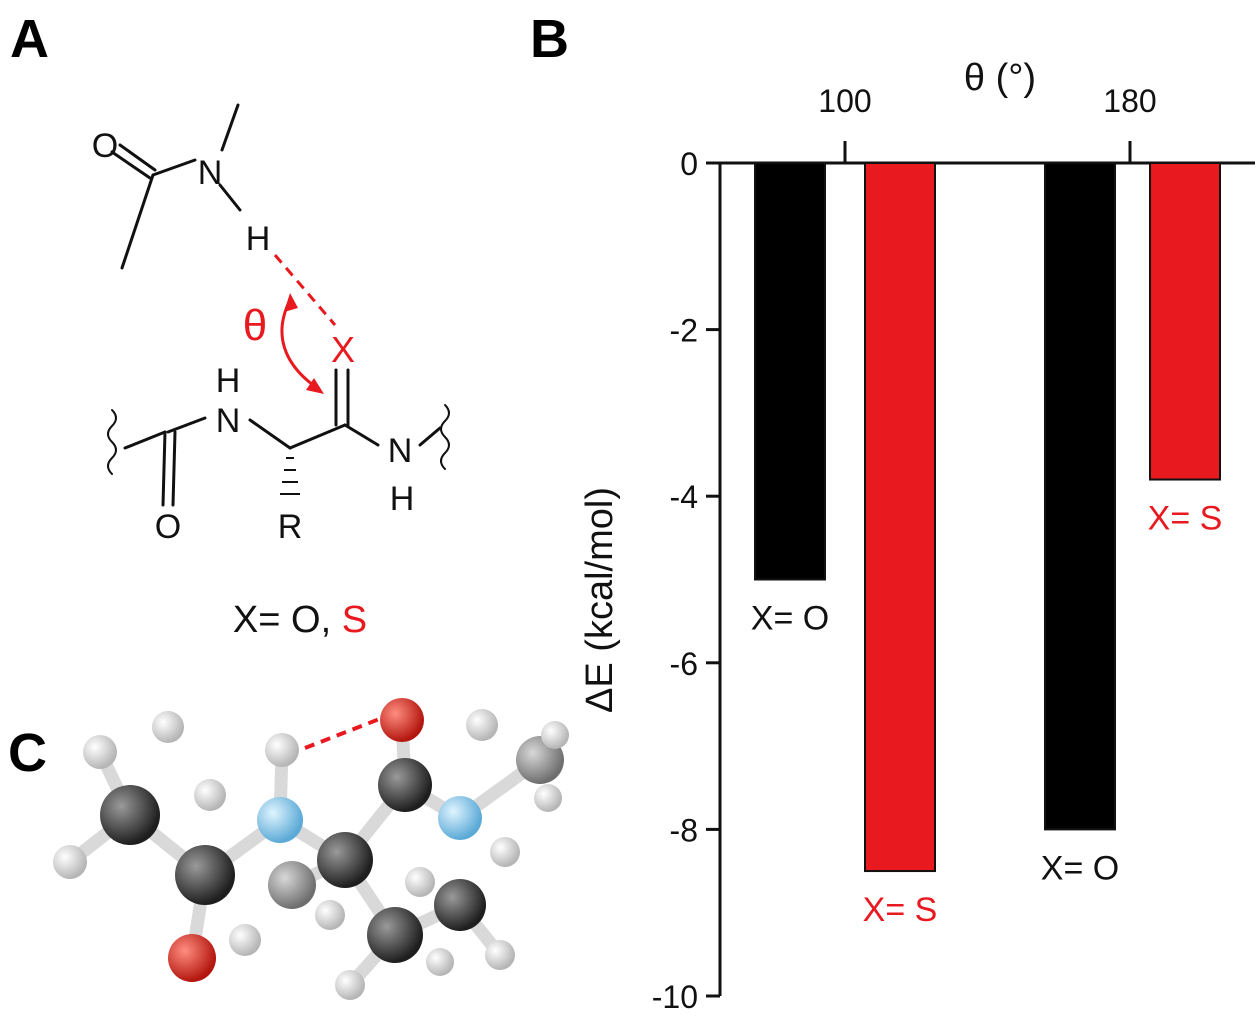 The image size is (1260, 1023). Describe the element at coordinates (27, 753) in the screenshot. I see `panel-label-c: C` at that location.